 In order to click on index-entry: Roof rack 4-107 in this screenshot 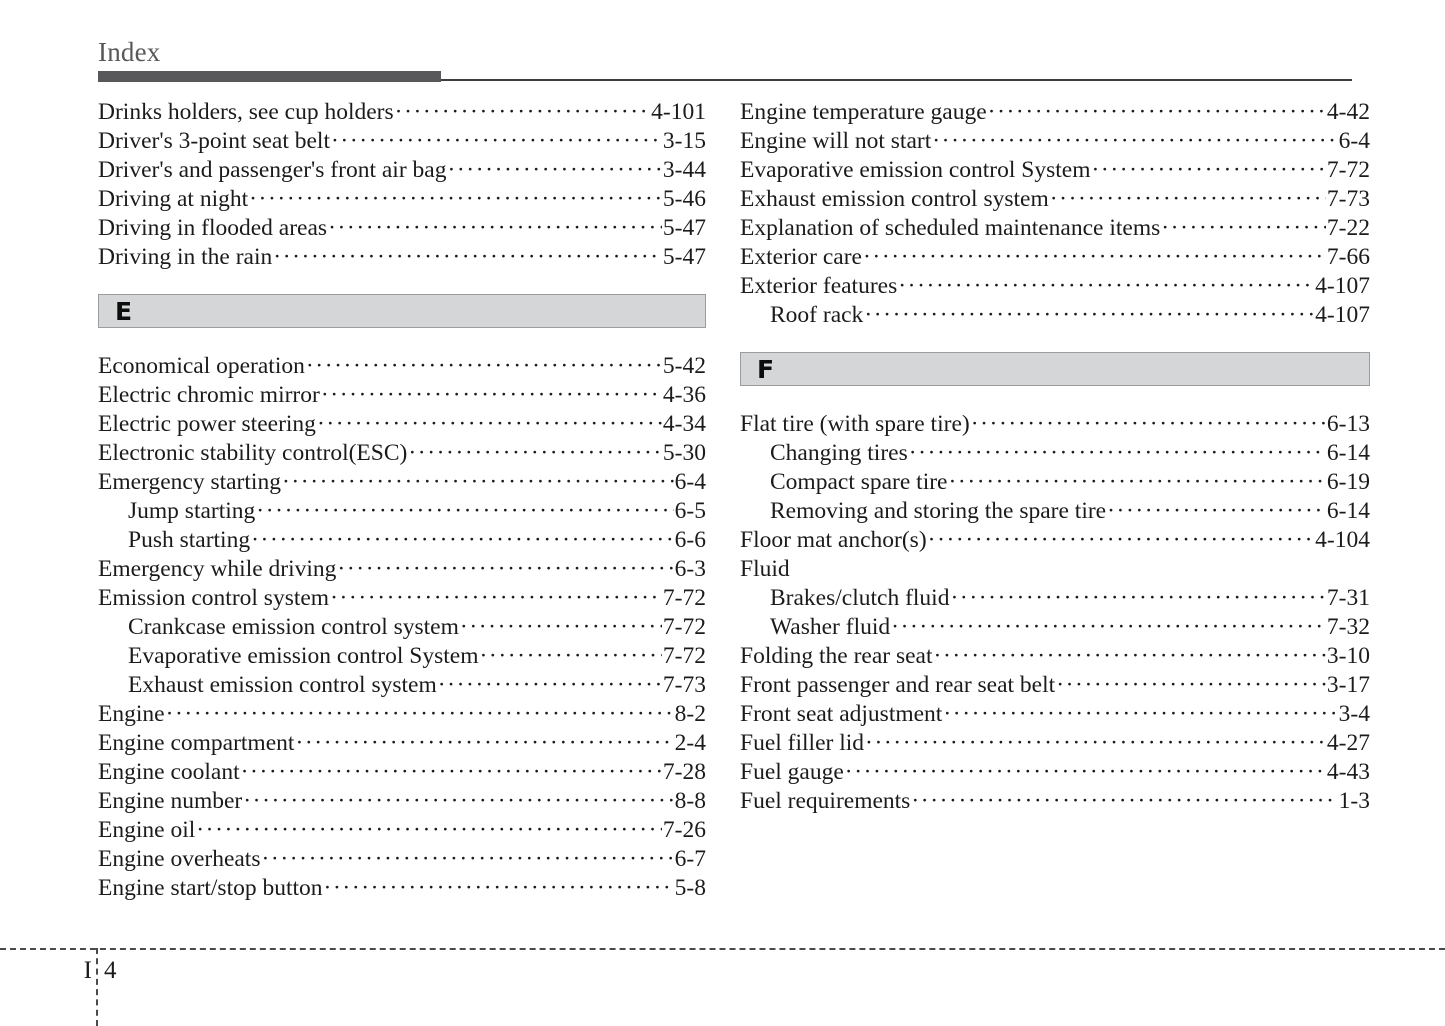, I will do `click(1055, 315)`.